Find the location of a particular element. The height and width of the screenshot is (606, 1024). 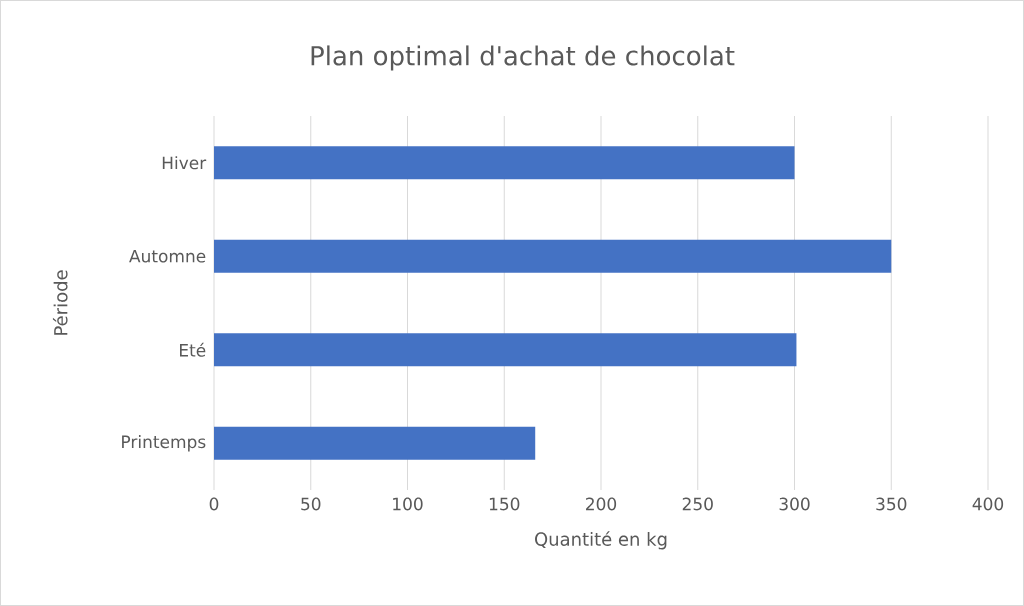

y-tick-label: Hiver is located at coordinates (184, 163).